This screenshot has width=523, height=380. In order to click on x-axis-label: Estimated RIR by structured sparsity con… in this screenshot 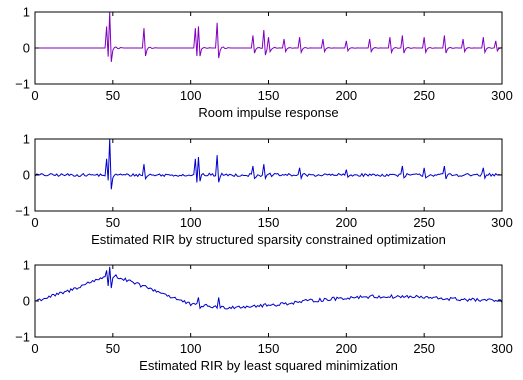, I will do `click(268, 239)`.